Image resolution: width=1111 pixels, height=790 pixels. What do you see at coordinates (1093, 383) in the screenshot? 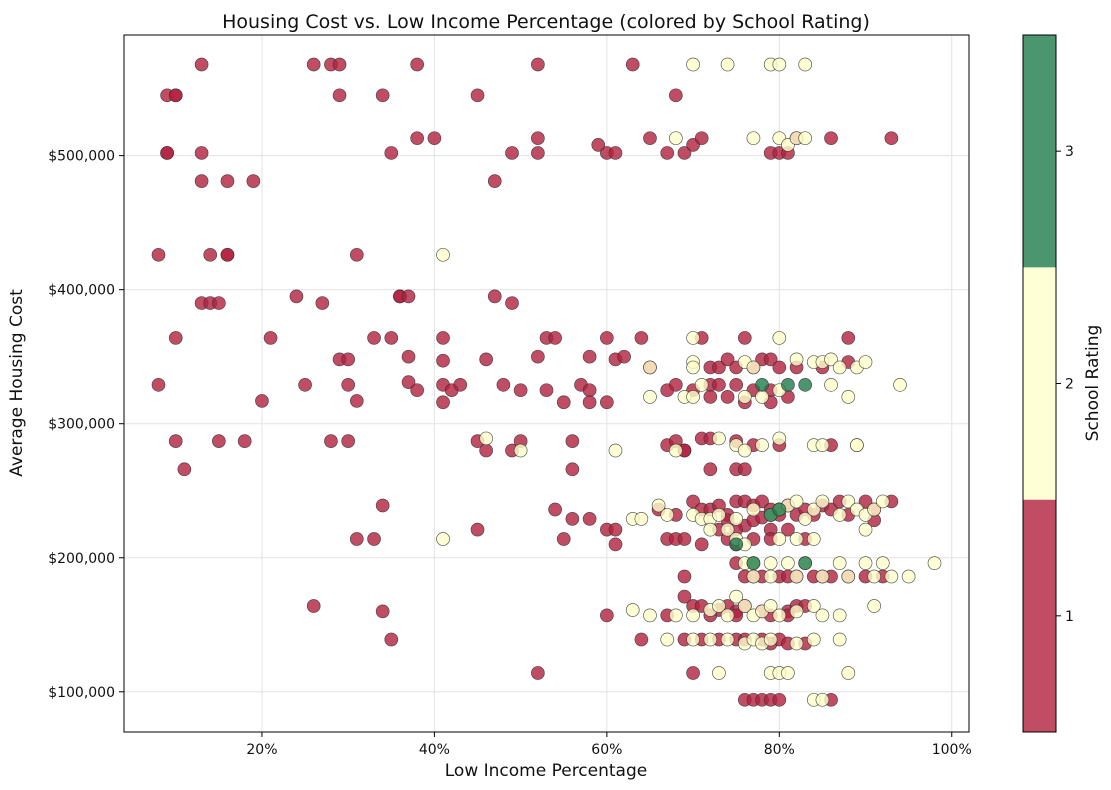
I see `colorbar-label: School Rating` at bounding box center [1093, 383].